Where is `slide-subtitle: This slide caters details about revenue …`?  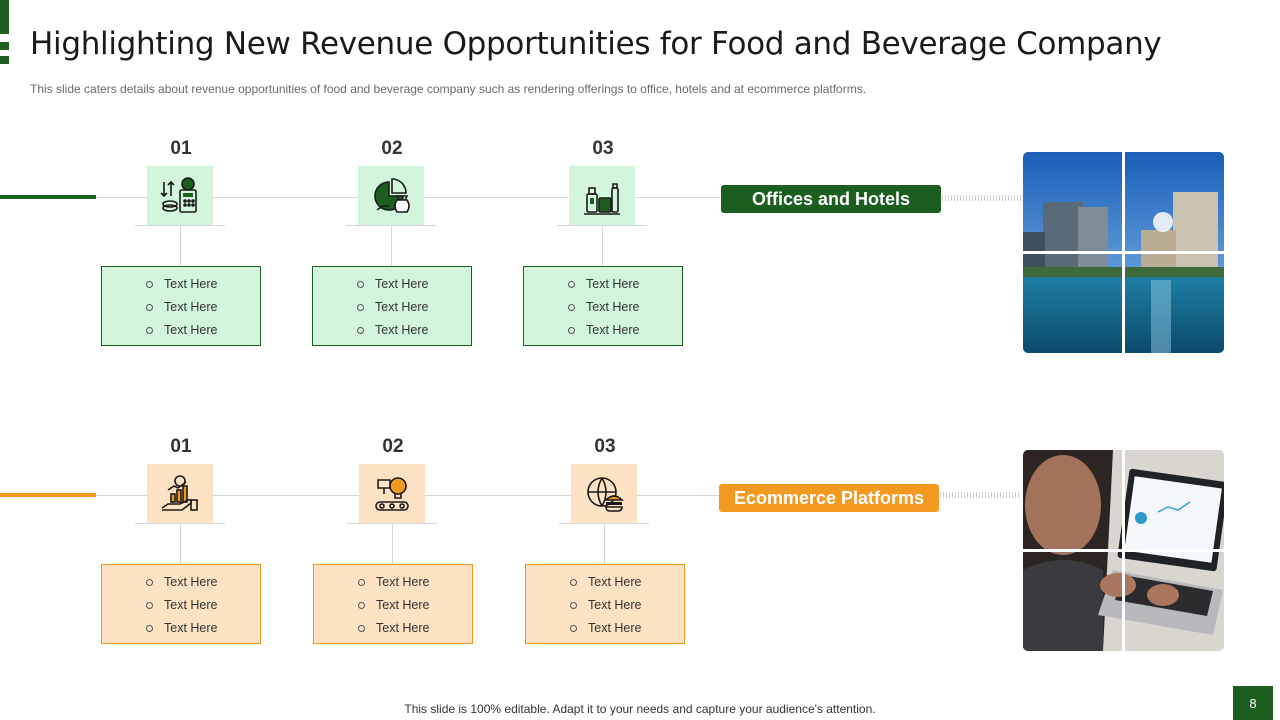
slide-subtitle: This slide caters details about revenue … is located at coordinates (448, 89).